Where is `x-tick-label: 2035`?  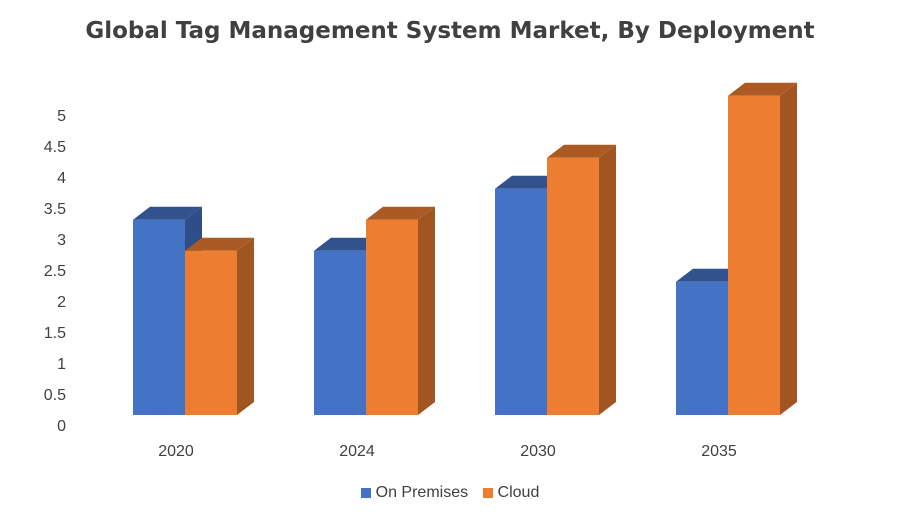
x-tick-label: 2035 is located at coordinates (719, 451).